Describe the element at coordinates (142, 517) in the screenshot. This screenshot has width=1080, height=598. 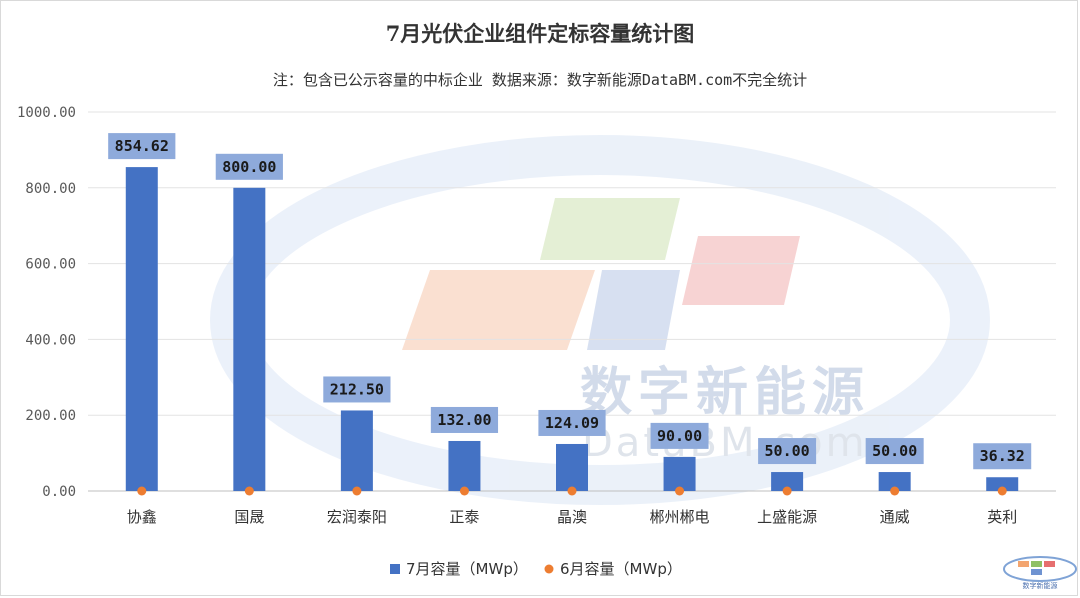
I see `x-category-label: 协鑫` at that location.